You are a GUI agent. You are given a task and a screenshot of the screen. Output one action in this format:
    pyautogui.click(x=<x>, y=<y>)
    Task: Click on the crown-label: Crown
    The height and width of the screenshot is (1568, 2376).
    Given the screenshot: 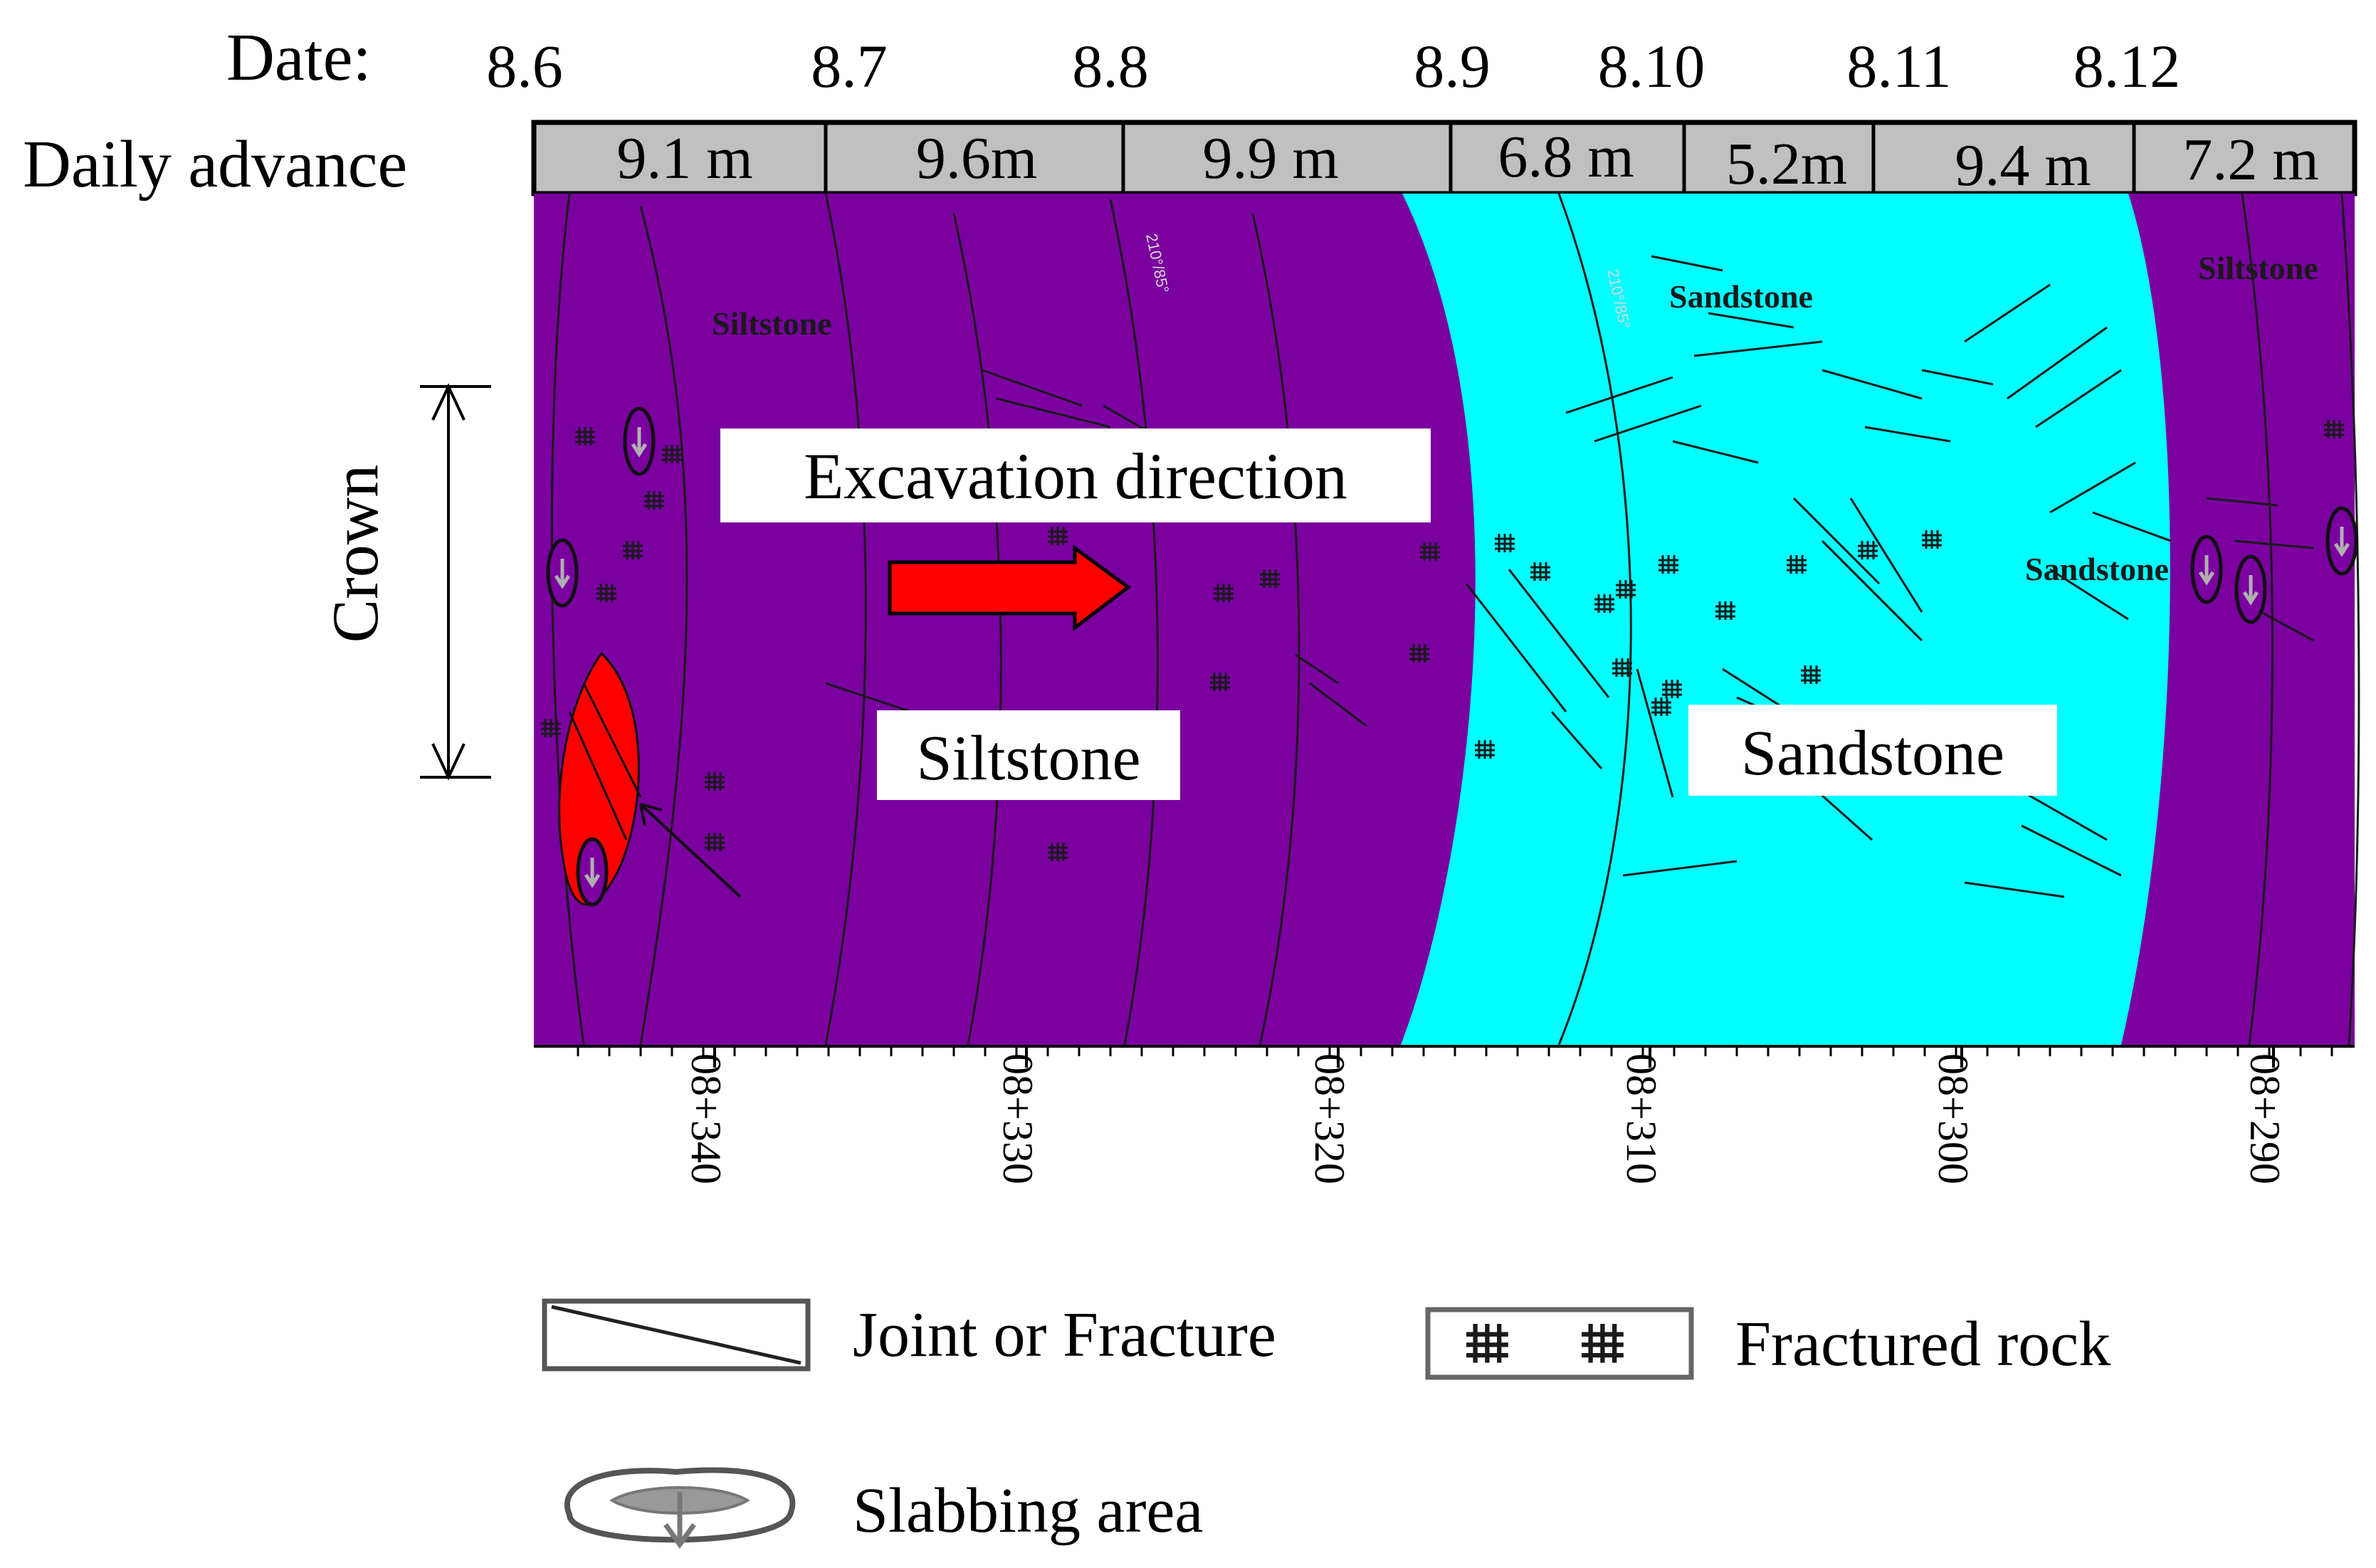 What is the action you would take?
    pyautogui.click(x=355, y=554)
    